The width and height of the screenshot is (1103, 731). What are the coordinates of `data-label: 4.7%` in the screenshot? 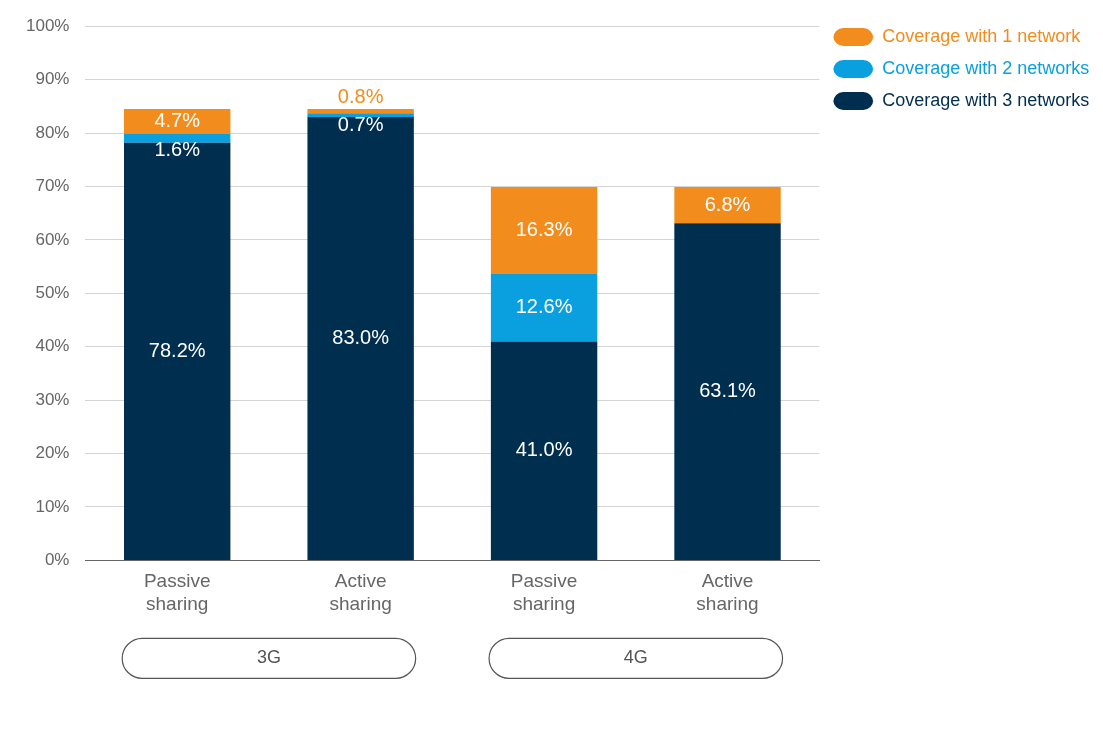 It's located at (177, 120).